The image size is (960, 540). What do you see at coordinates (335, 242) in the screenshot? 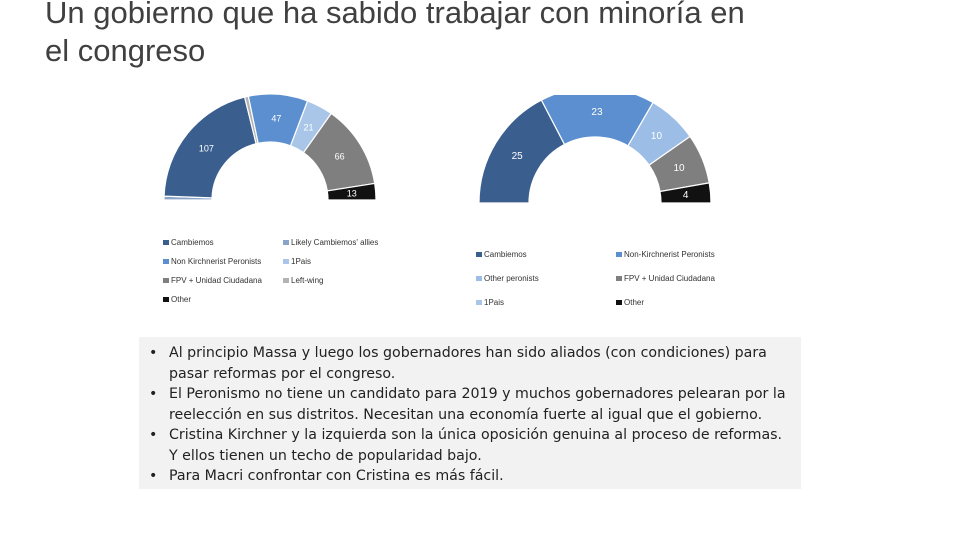
I see `legend-label: Likely Cambiemos' allies` at bounding box center [335, 242].